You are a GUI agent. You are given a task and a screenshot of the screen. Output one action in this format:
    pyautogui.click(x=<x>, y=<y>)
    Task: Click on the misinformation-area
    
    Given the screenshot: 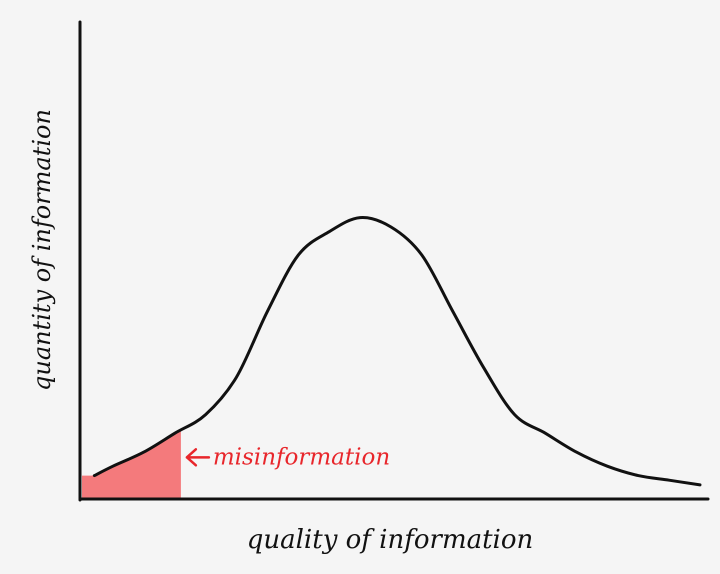 What is the action you would take?
    pyautogui.click(x=131, y=464)
    